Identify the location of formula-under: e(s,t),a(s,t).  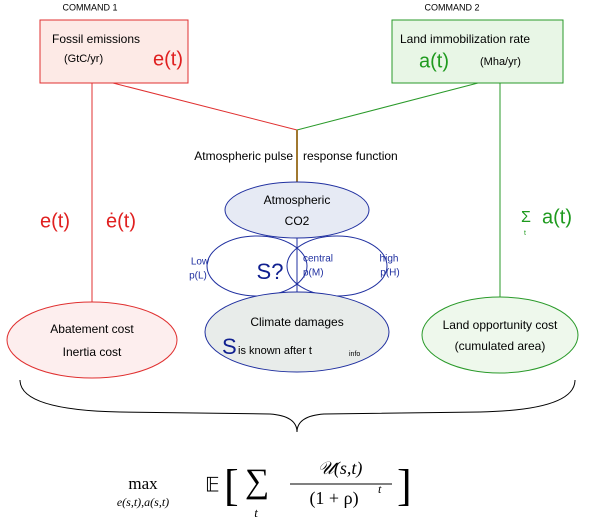
(143, 502).